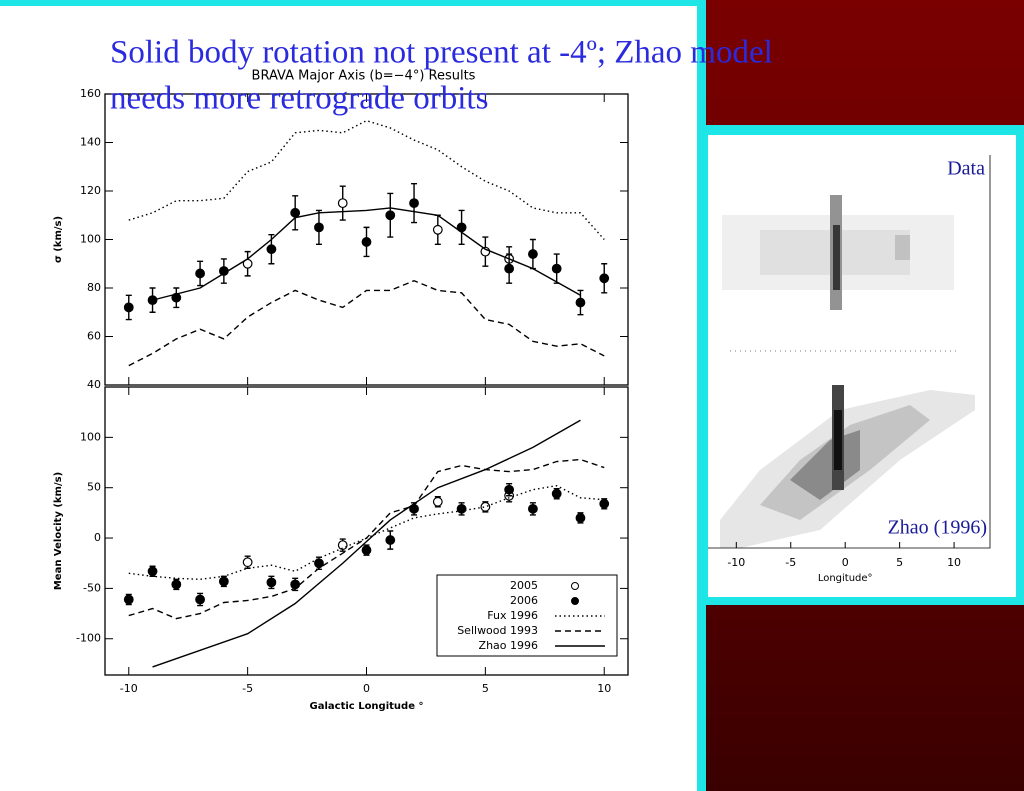  Describe the element at coordinates (954, 562) in the screenshot. I see `inset-x-tick-label: 10` at that location.